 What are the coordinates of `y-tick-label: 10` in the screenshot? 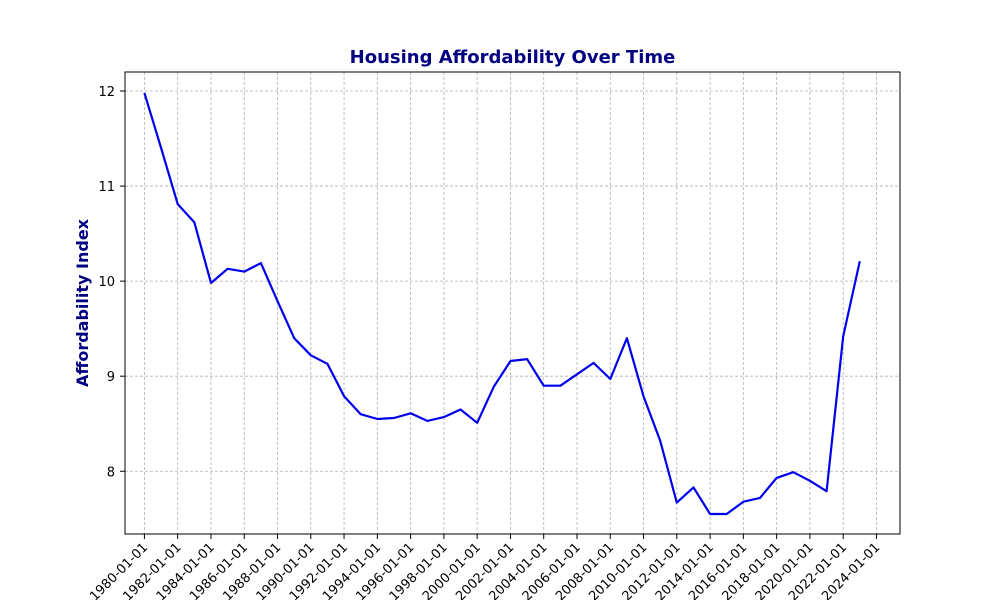 It's located at (106, 282).